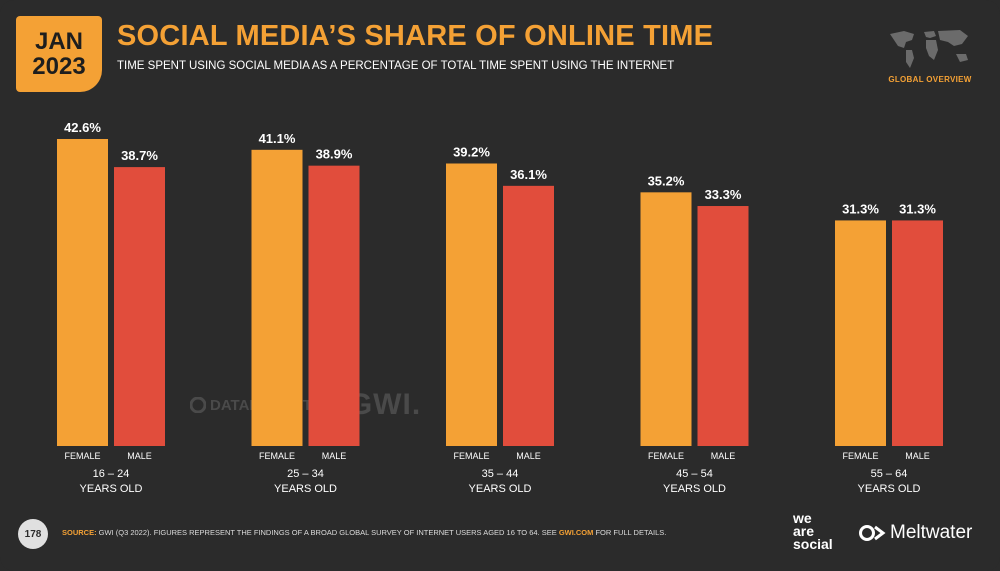  What do you see at coordinates (33, 534) in the screenshot?
I see `page-number: 178` at bounding box center [33, 534].